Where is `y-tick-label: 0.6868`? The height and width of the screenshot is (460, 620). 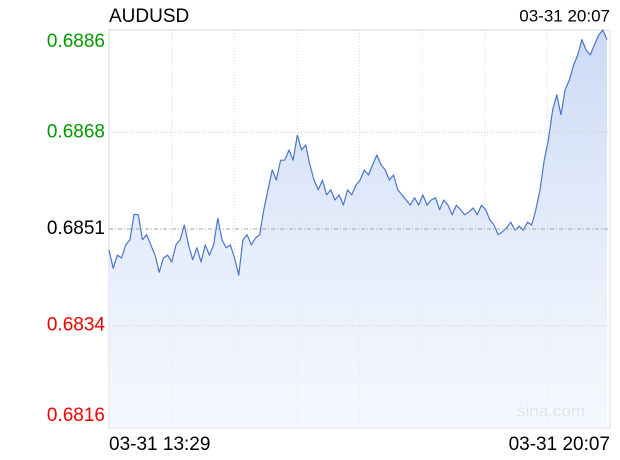
y-tick-label: 0.6868 is located at coordinates (76, 131).